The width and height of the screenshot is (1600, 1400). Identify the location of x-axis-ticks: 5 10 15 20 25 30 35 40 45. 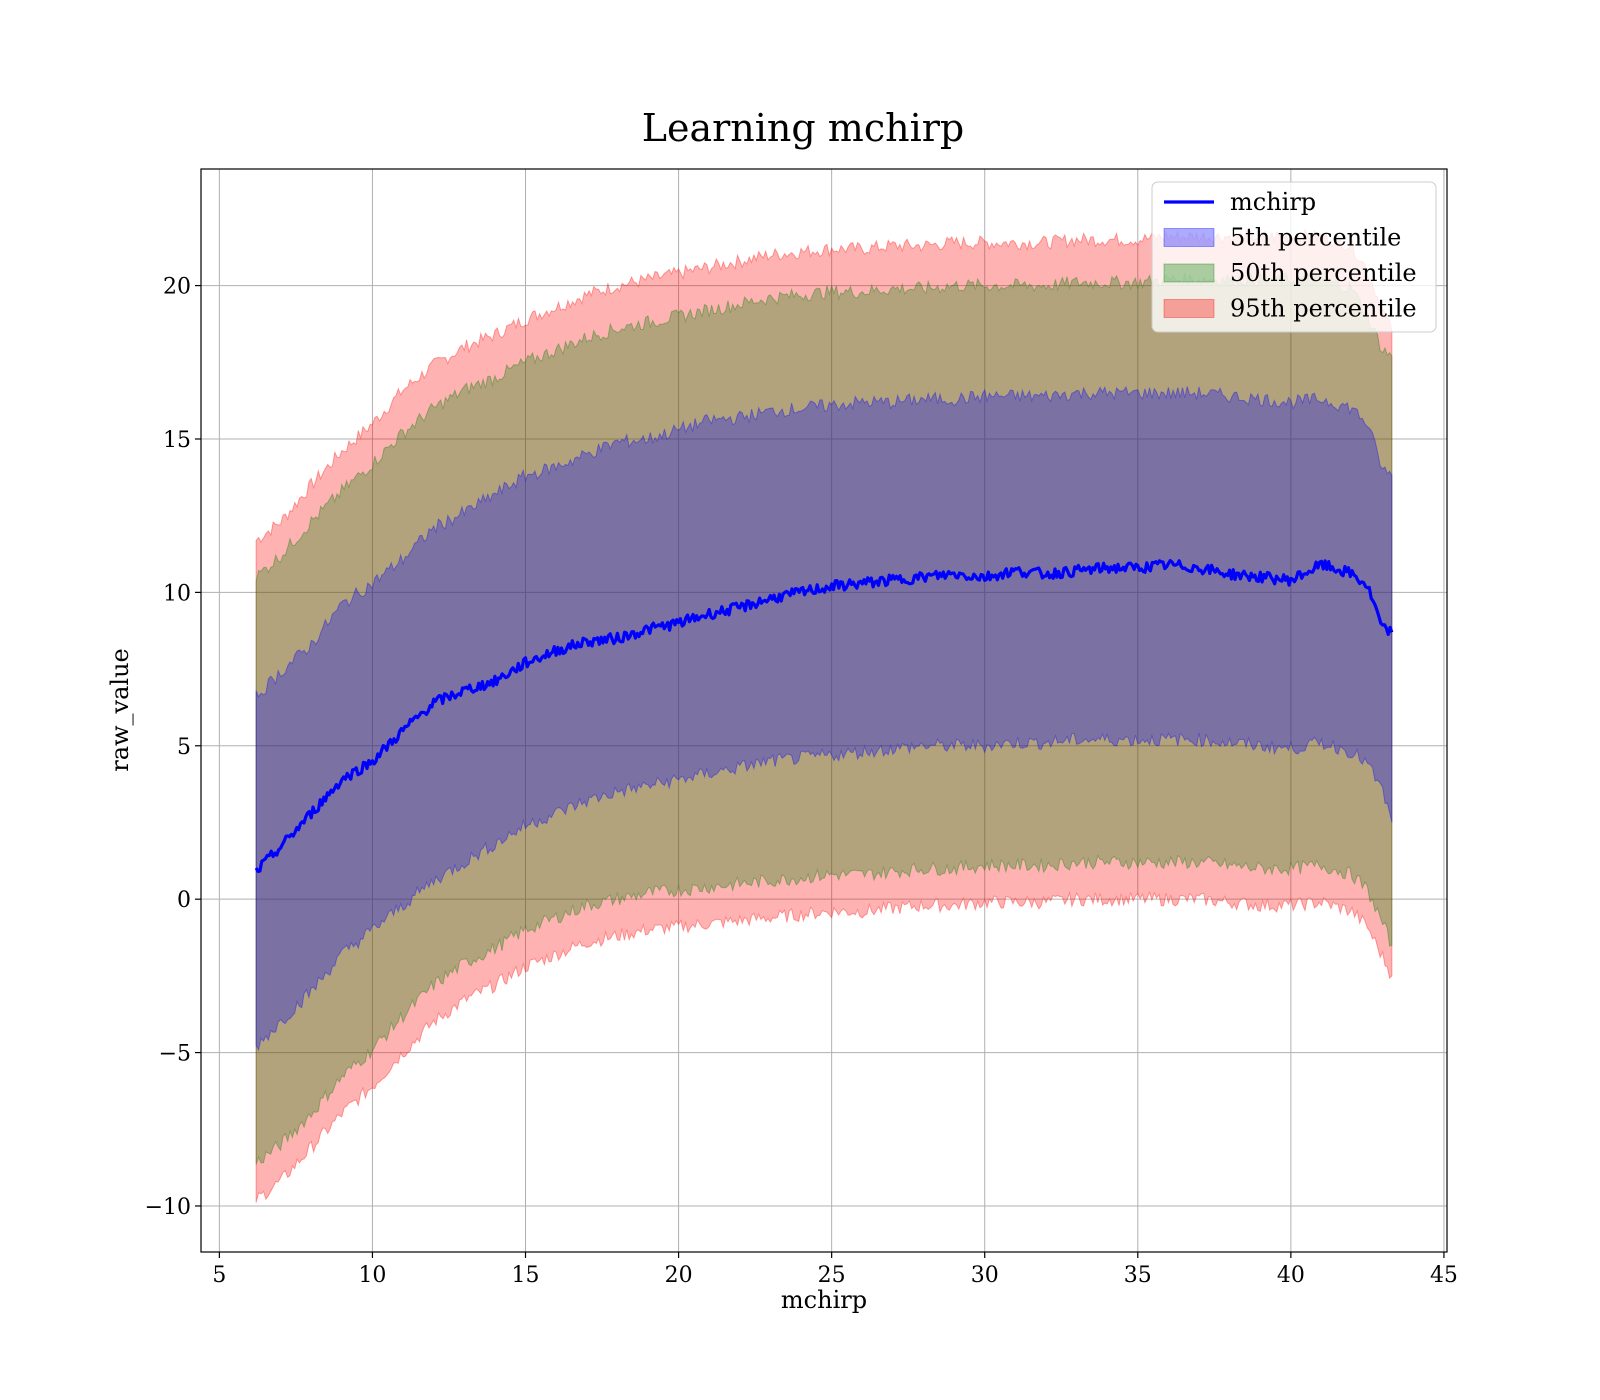
(835, 1270).